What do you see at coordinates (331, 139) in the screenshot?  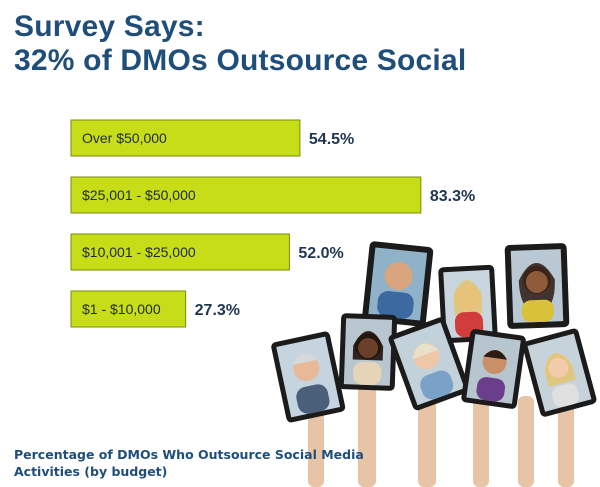 I see `bar-value-label-0: 54.5%` at bounding box center [331, 139].